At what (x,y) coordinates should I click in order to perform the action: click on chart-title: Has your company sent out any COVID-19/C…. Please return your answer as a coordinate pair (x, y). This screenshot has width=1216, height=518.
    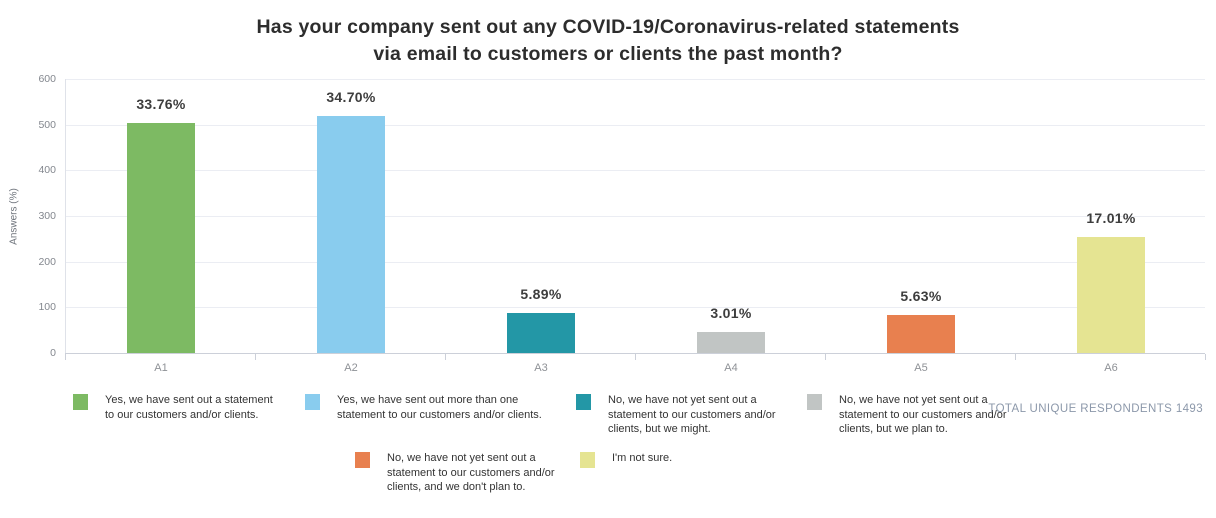
    Looking at the image, I should click on (608, 40).